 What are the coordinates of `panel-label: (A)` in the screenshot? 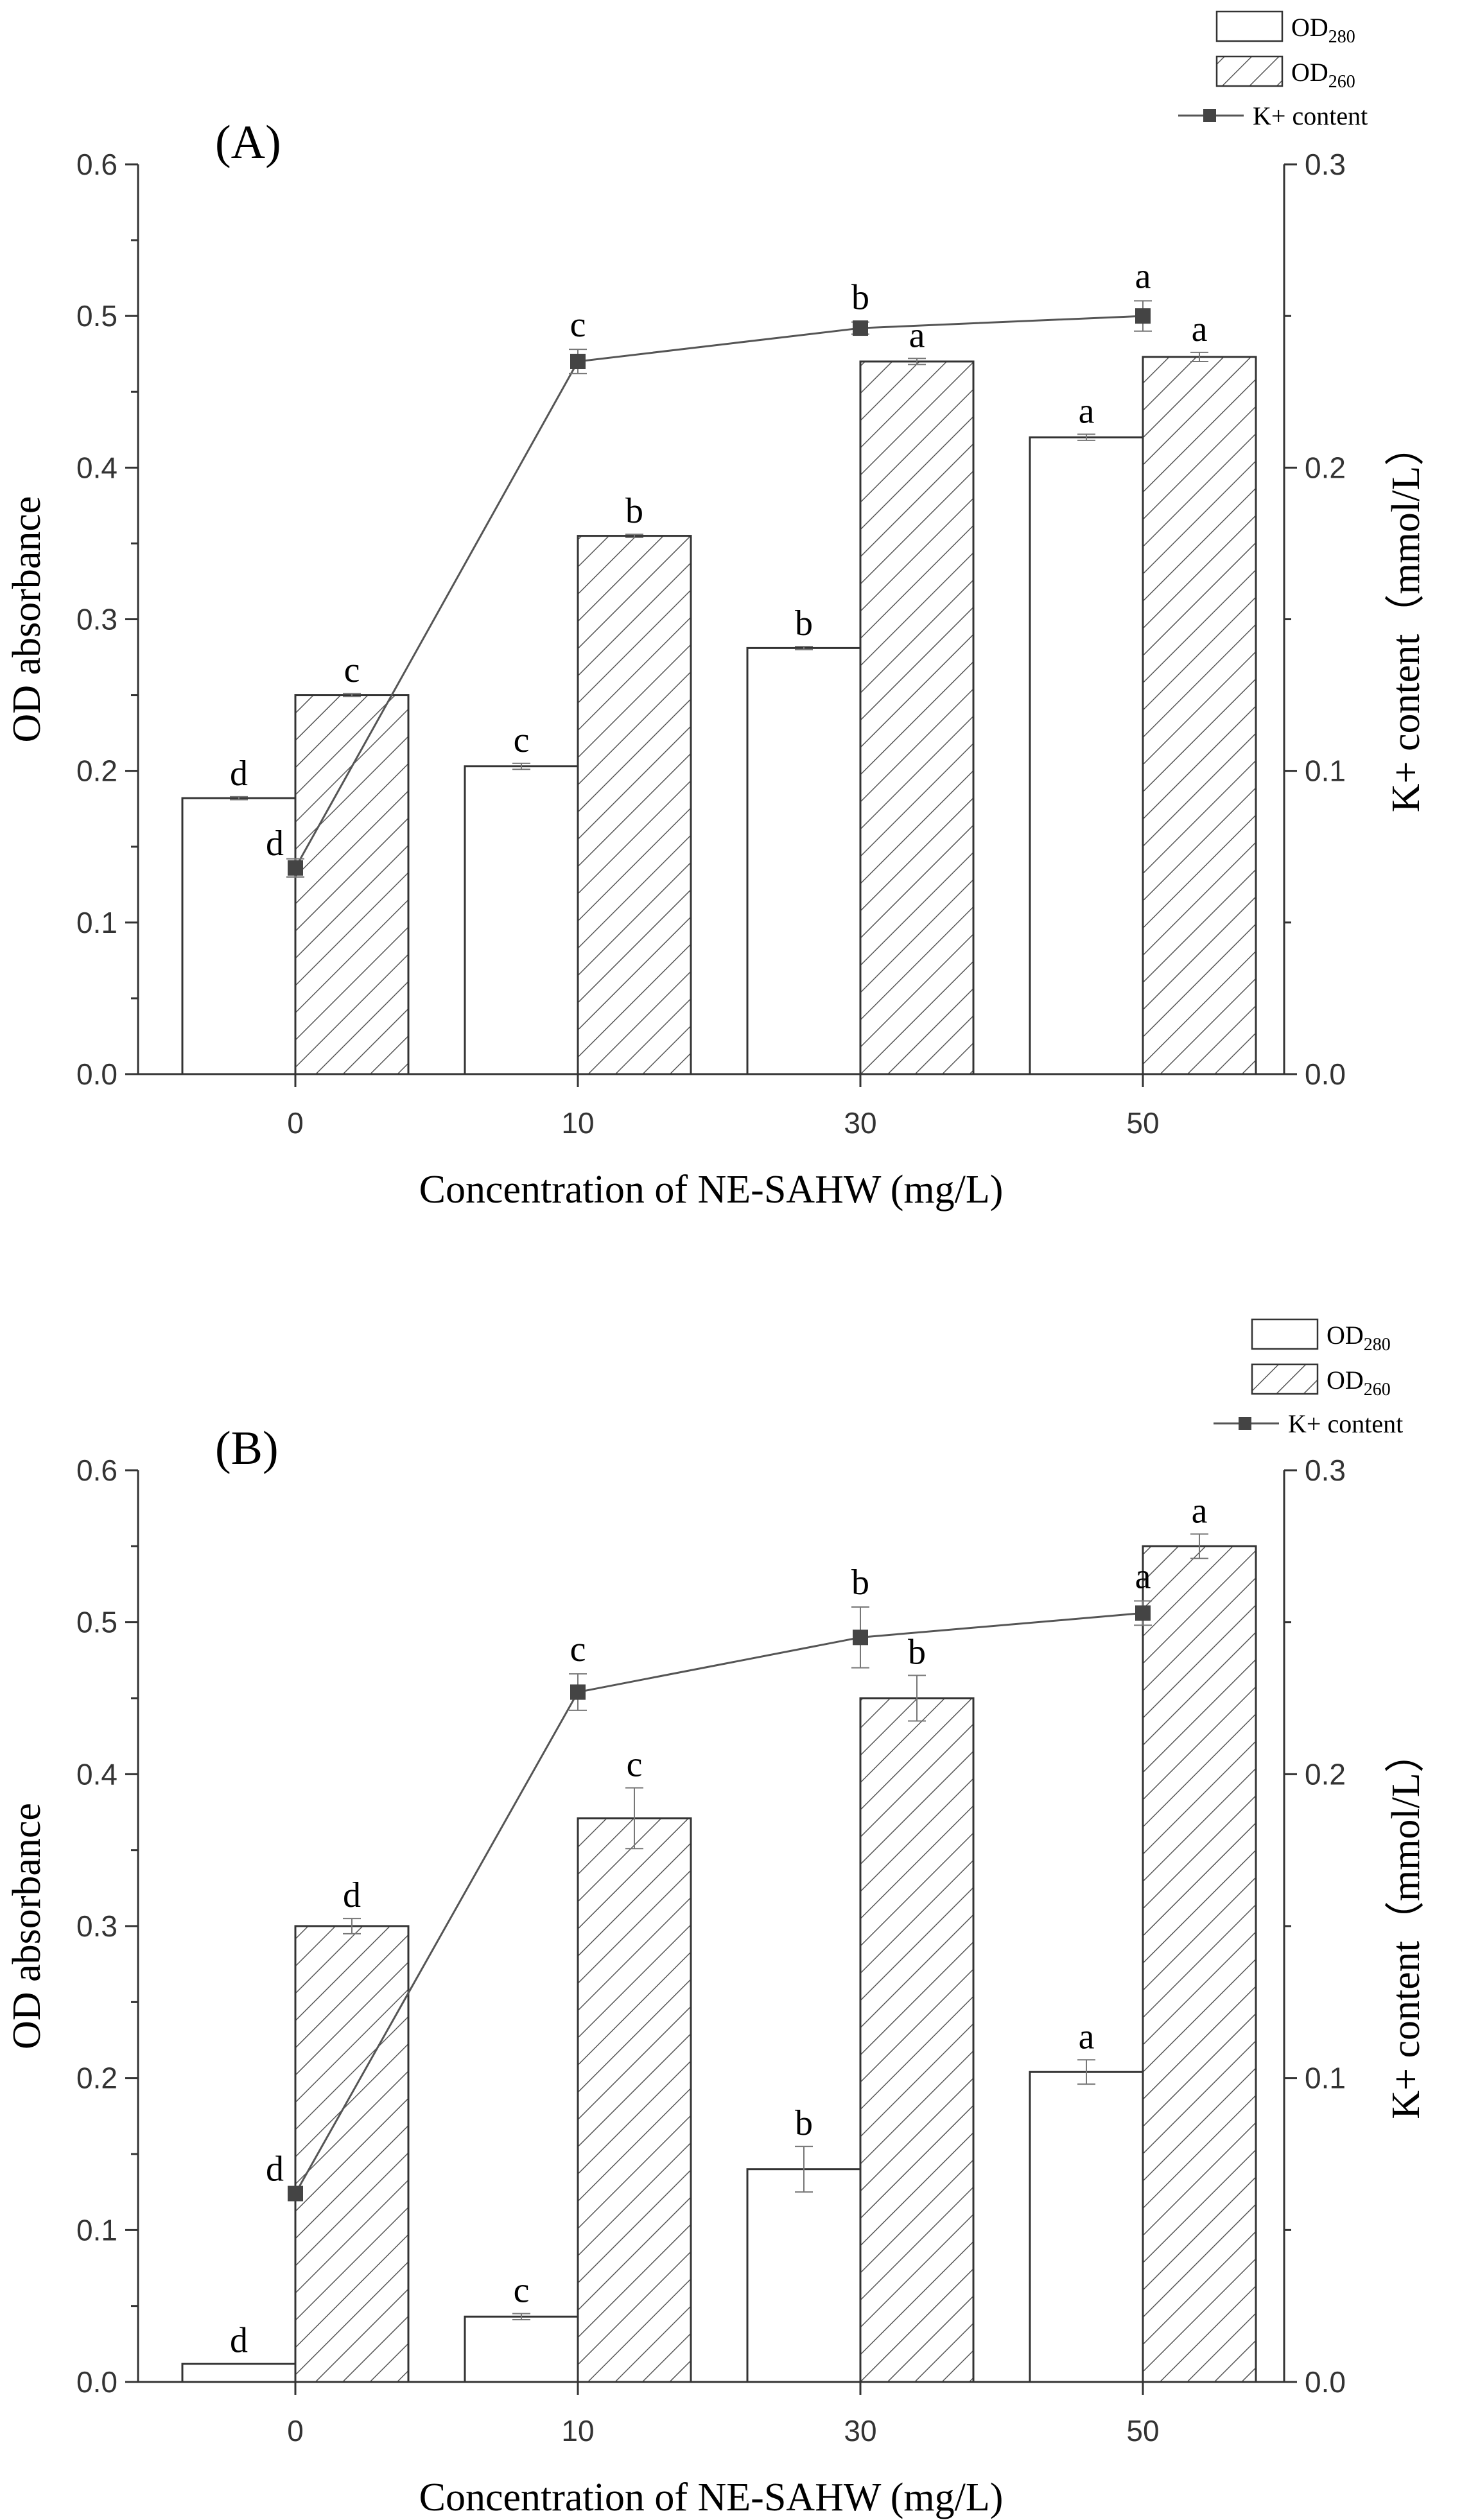 It's located at (248, 142).